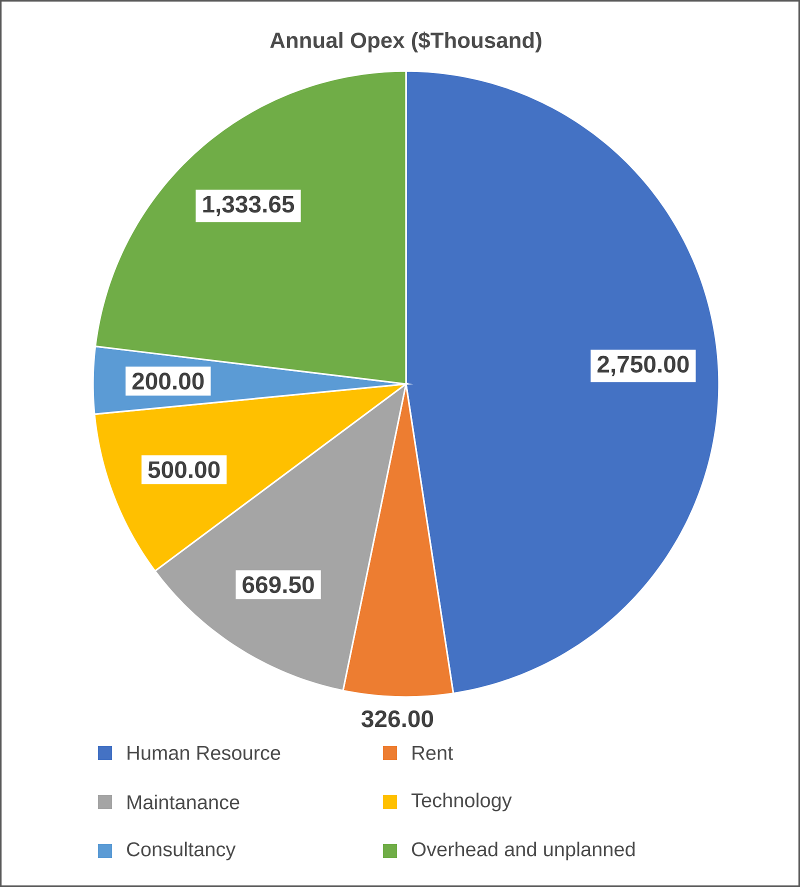  I want to click on data-label: 326.00, so click(397, 719).